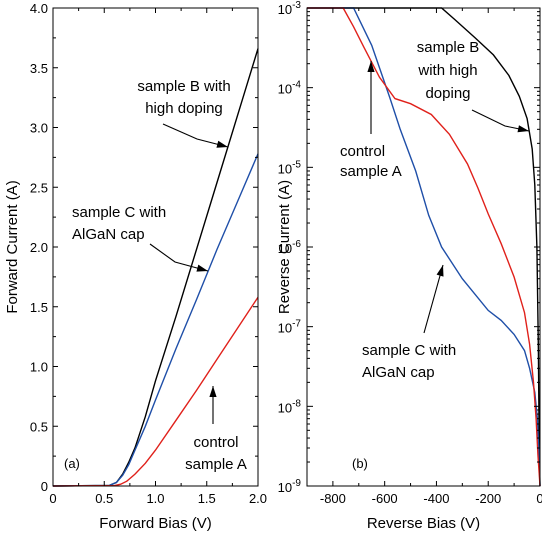 The image size is (542, 536). I want to click on panel-b-ytick-exp-5: -4, so click(296, 85).